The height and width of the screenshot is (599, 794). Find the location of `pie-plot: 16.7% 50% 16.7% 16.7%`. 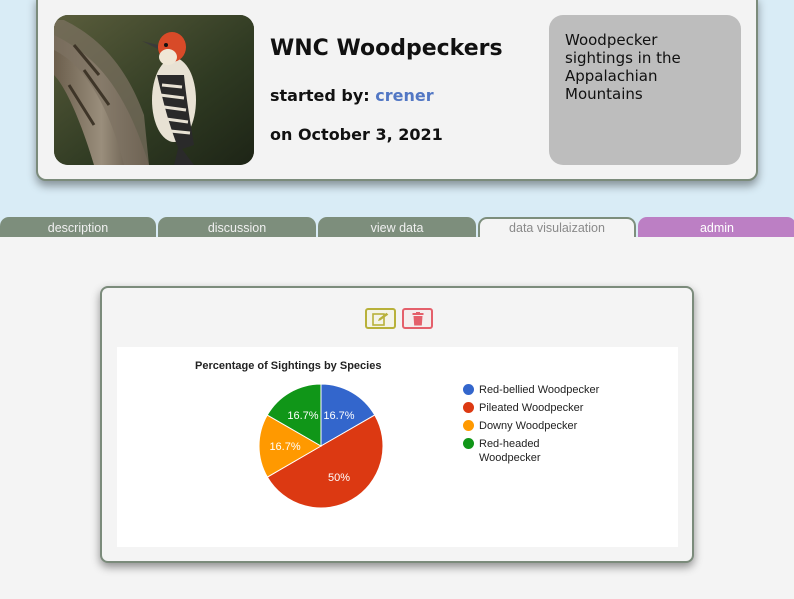

pie-plot: 16.7% 50% 16.7% 16.7% is located at coordinates (321, 446).